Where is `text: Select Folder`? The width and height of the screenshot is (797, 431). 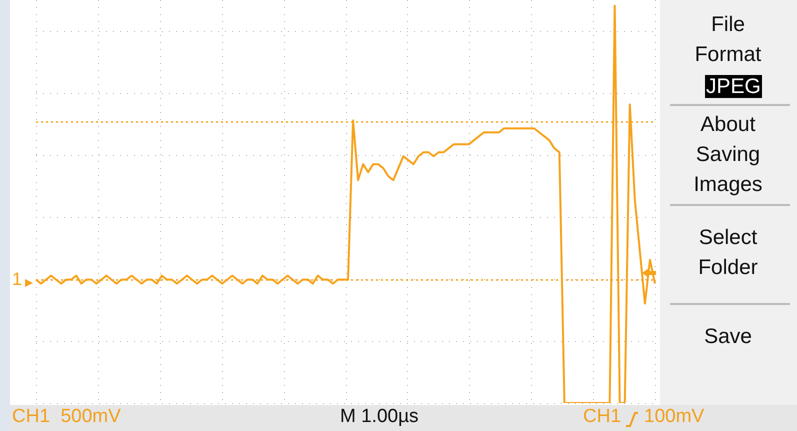
text: Select Folder is located at coordinates (728, 253).